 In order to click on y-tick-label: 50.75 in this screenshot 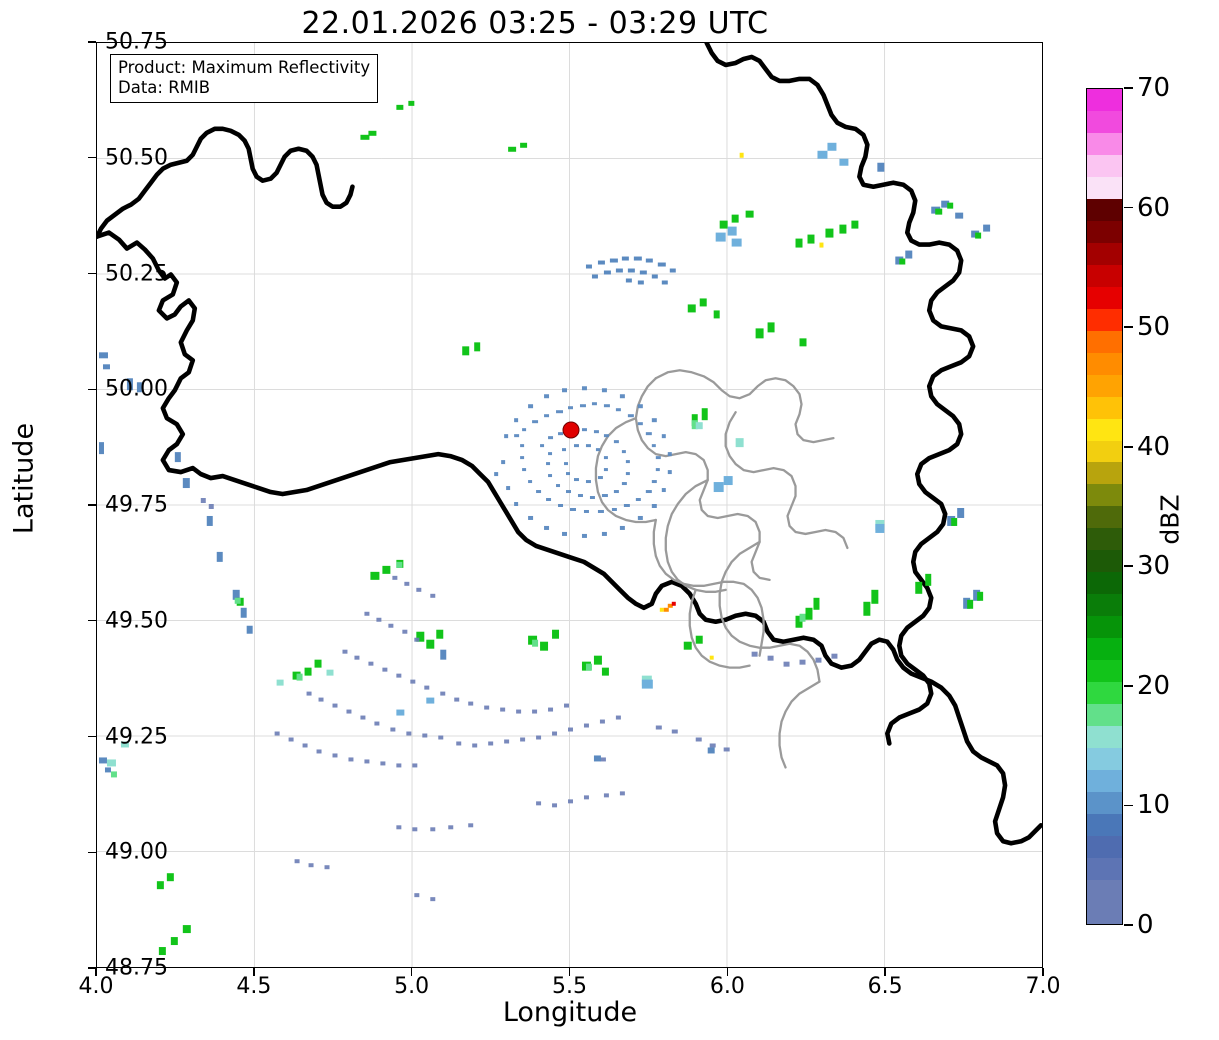, I will do `click(136, 42)`.